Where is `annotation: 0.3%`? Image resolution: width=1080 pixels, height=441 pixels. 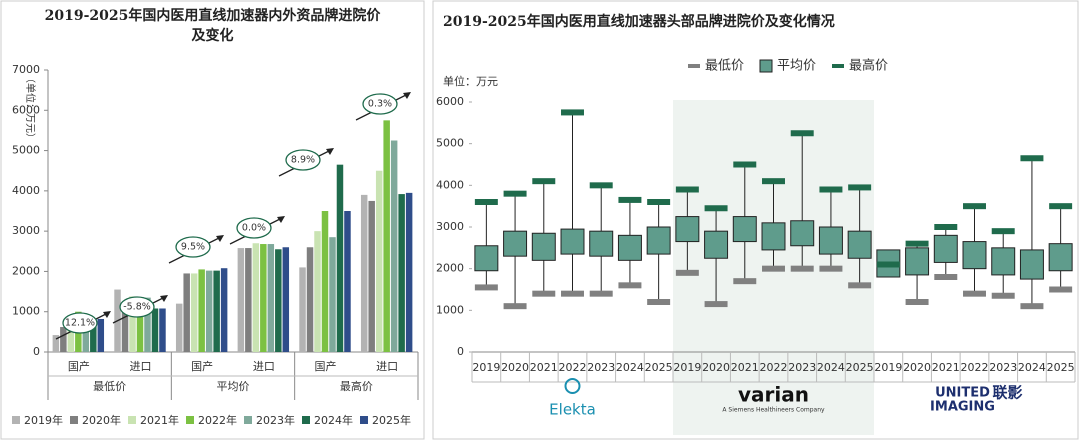
annotation: 0.3% is located at coordinates (380, 104).